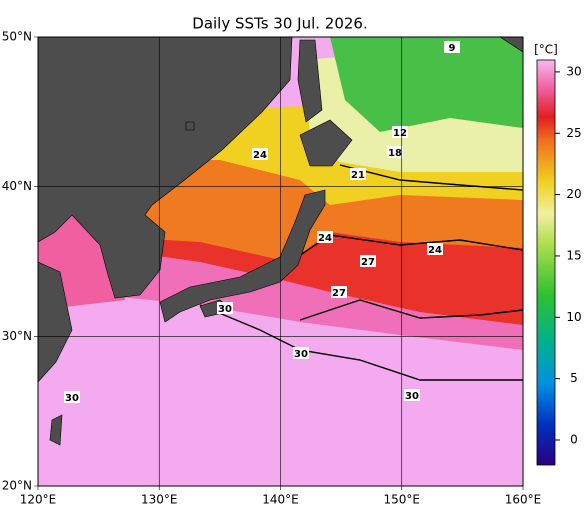 The width and height of the screenshot is (585, 516). Describe the element at coordinates (38, 500) in the screenshot. I see `lon-tick-label: 120°E` at that location.